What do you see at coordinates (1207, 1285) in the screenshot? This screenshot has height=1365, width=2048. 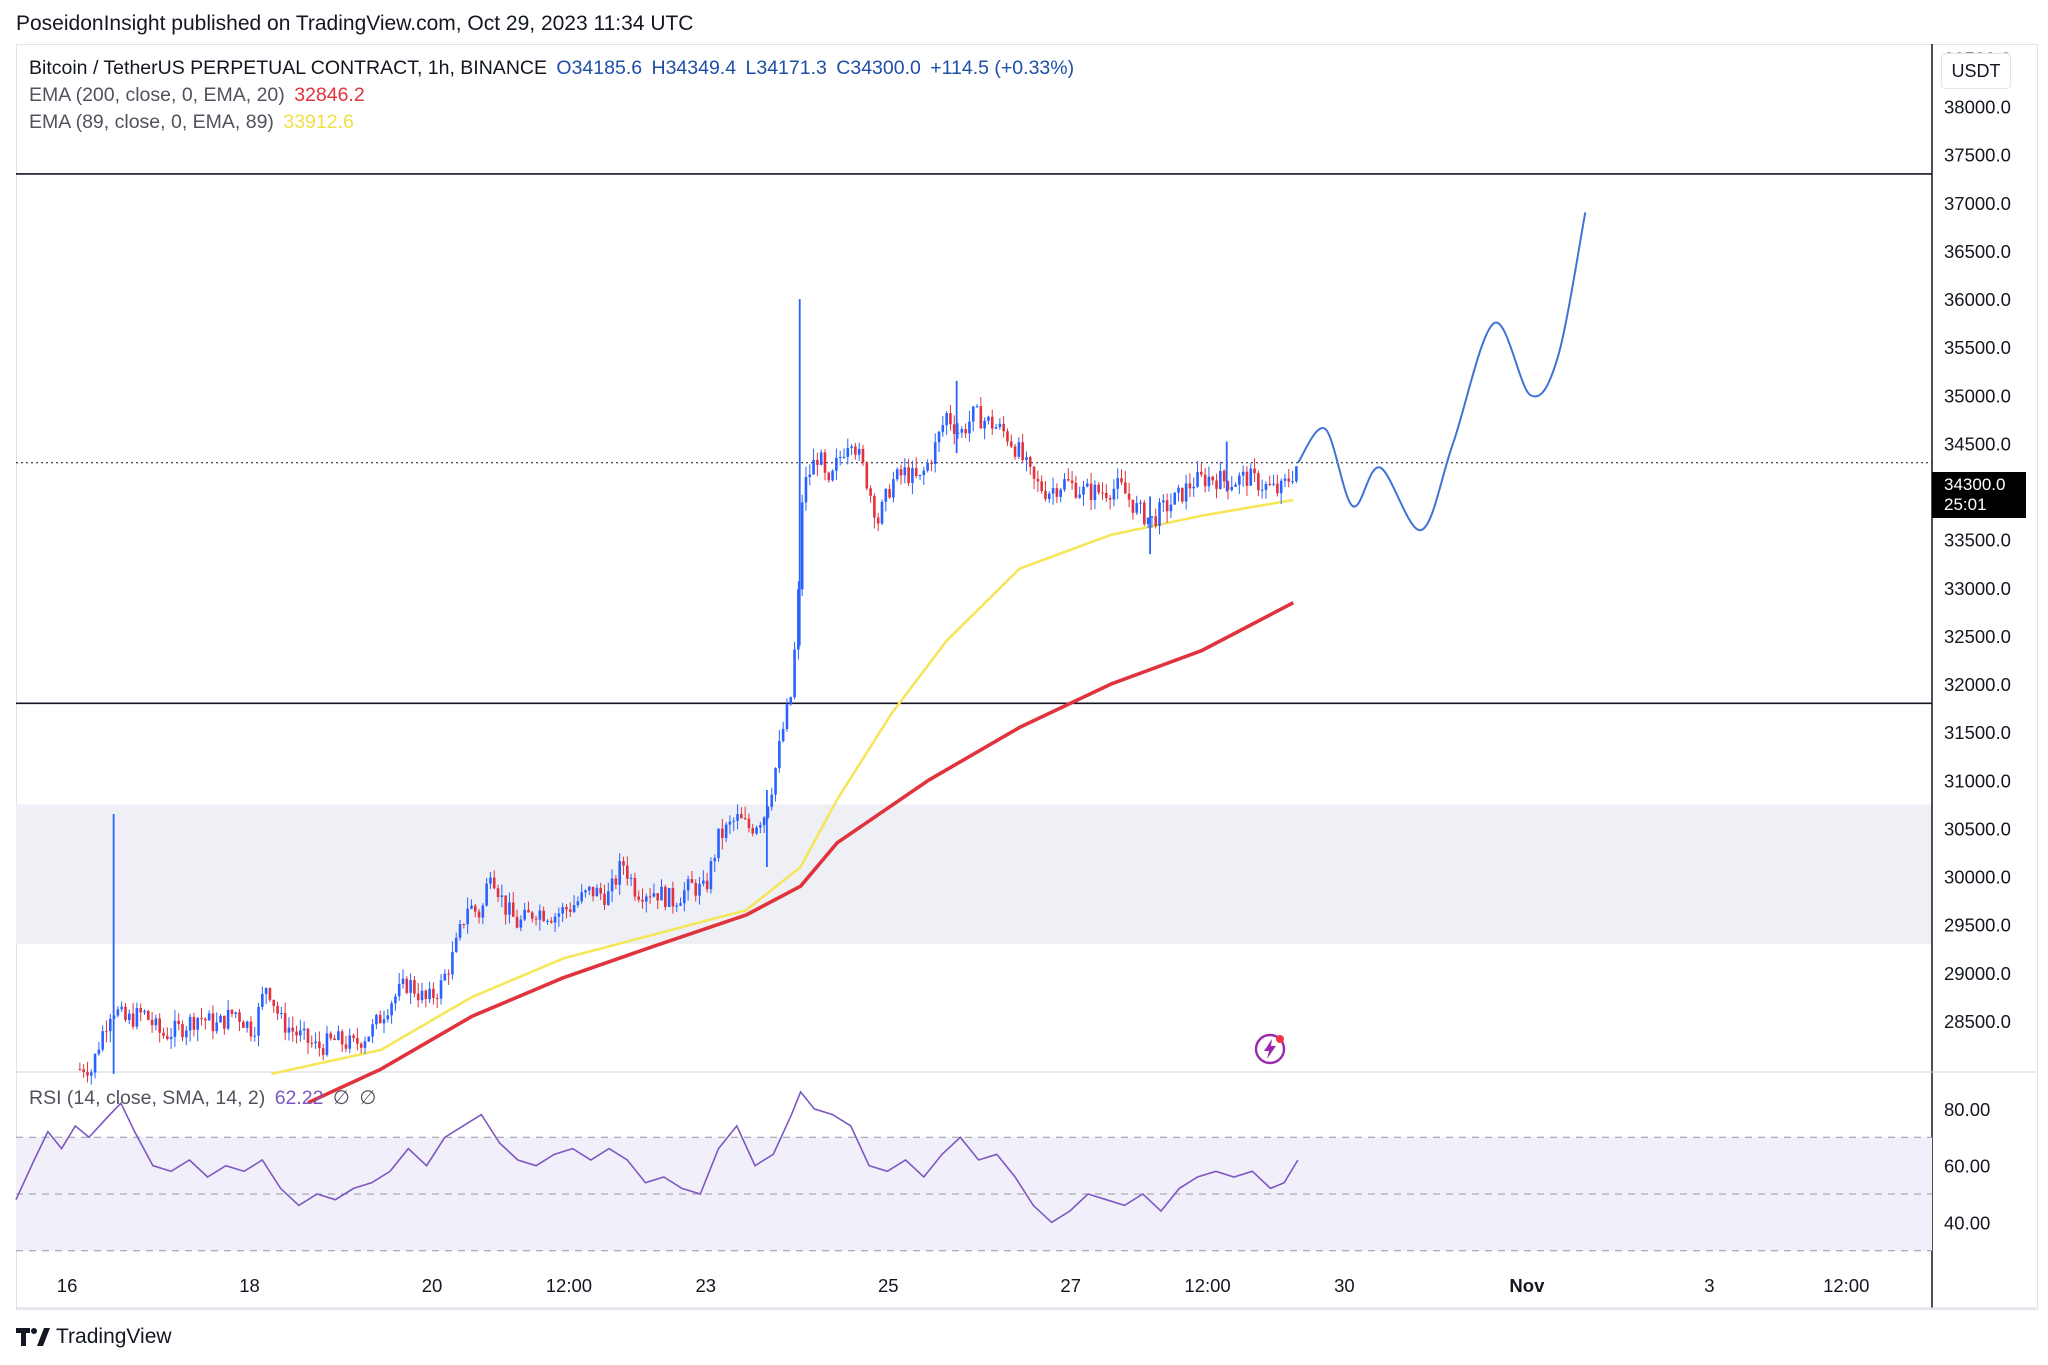 I see `time-tick-label: 12:00` at bounding box center [1207, 1285].